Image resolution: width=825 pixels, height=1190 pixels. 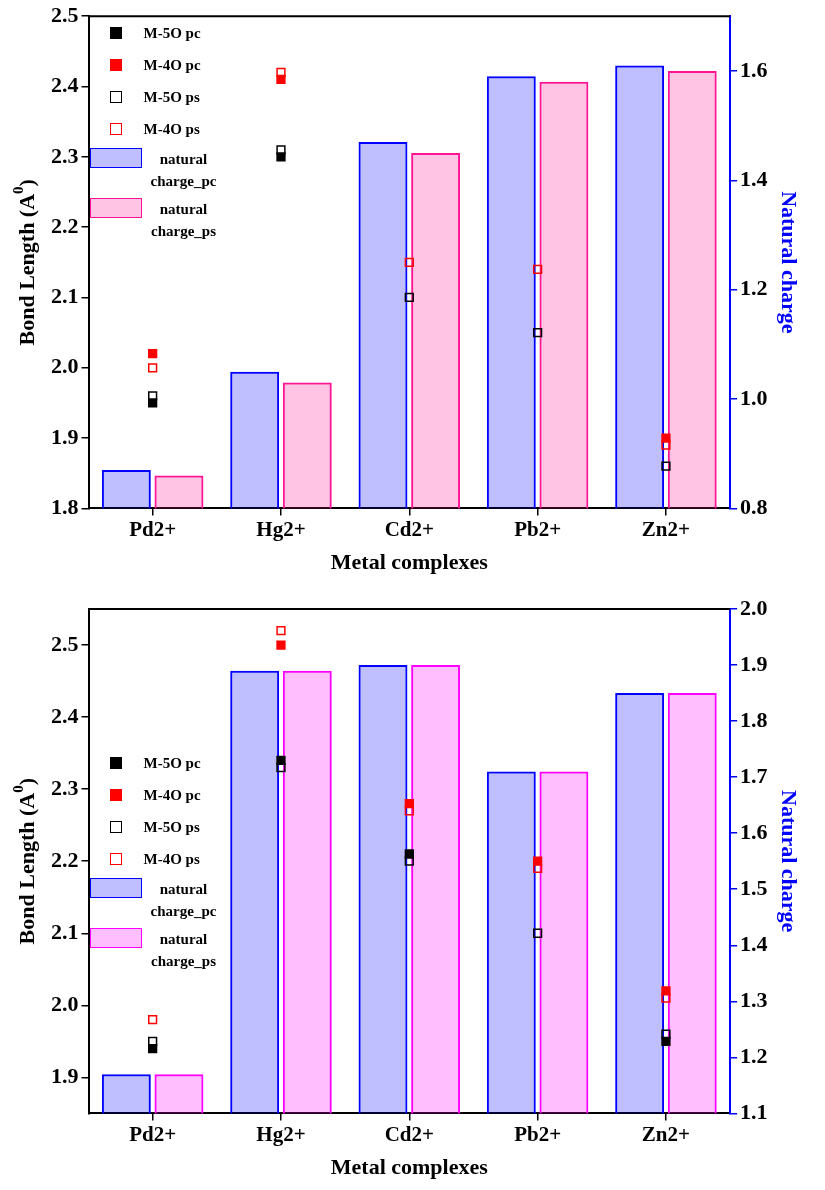 What do you see at coordinates (754, 507) in the screenshot?
I see `y2-tick-label: 0.8` at bounding box center [754, 507].